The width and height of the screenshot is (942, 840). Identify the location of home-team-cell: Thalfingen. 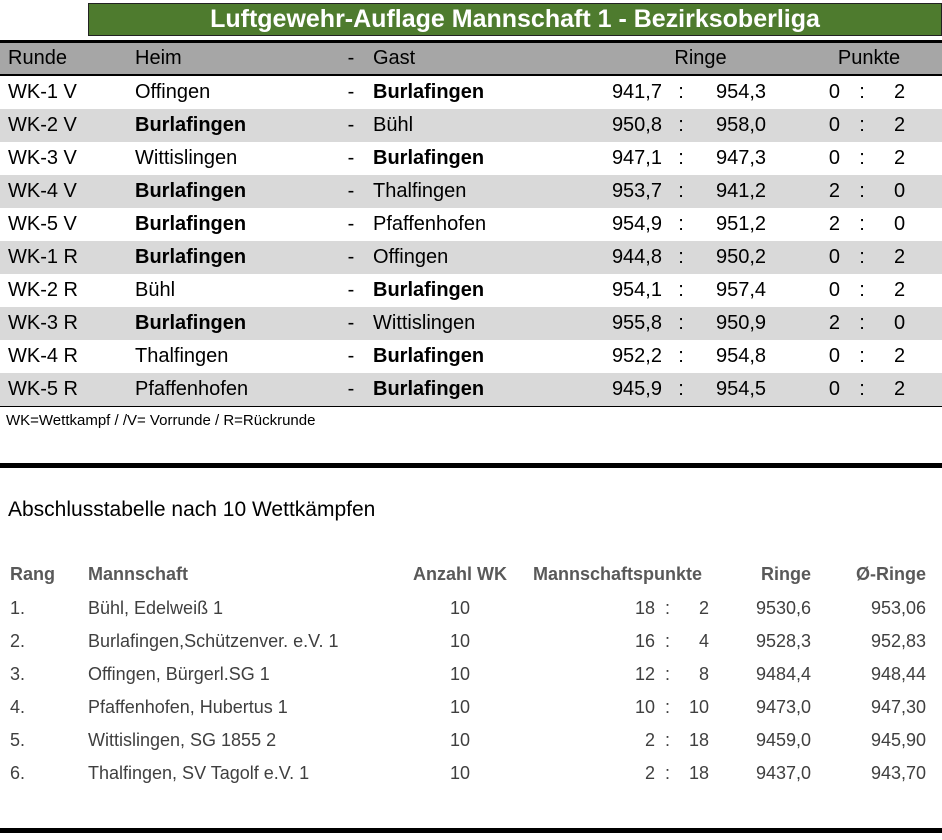
(182, 356).